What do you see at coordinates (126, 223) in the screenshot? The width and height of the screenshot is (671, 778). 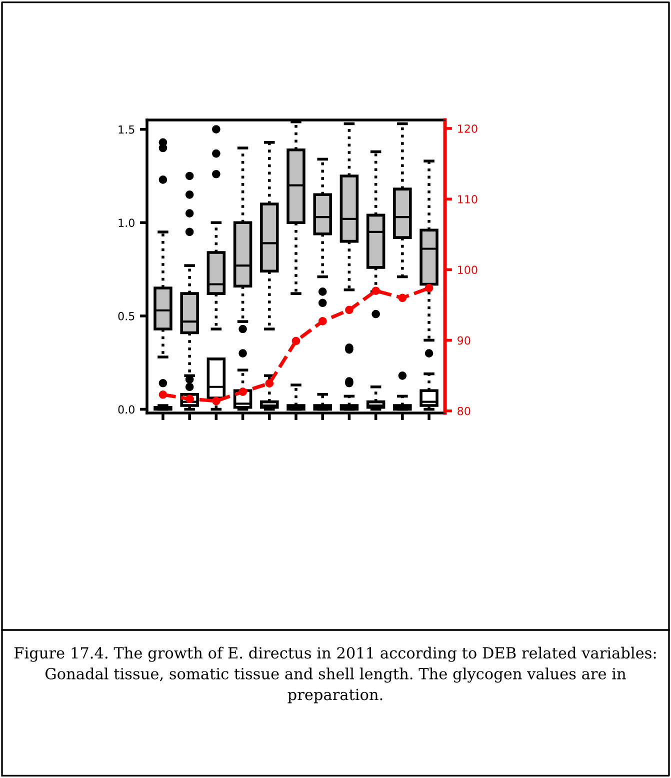 I see `y-tick-label: 1.0` at bounding box center [126, 223].